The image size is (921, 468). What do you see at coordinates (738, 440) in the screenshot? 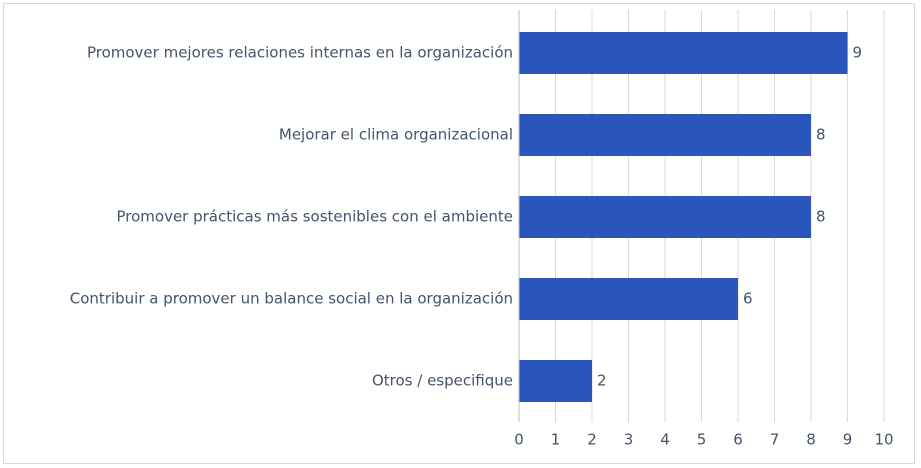
I see `x-tick-label: 6` at bounding box center [738, 440].